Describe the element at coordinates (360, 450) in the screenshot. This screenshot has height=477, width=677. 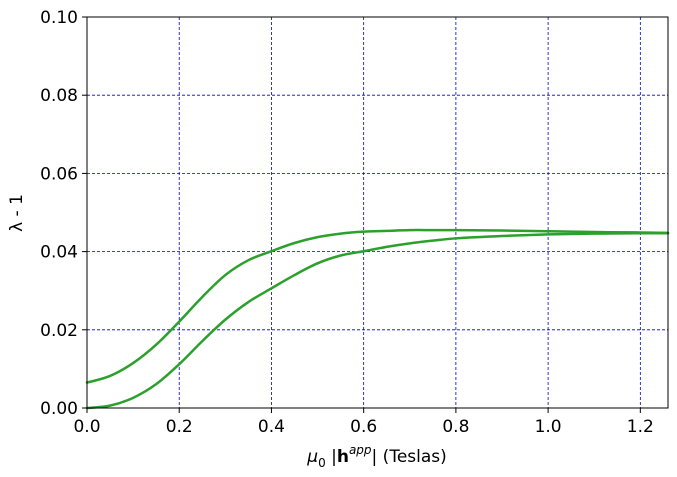
I see `x-axis-label-superscript: app` at that location.